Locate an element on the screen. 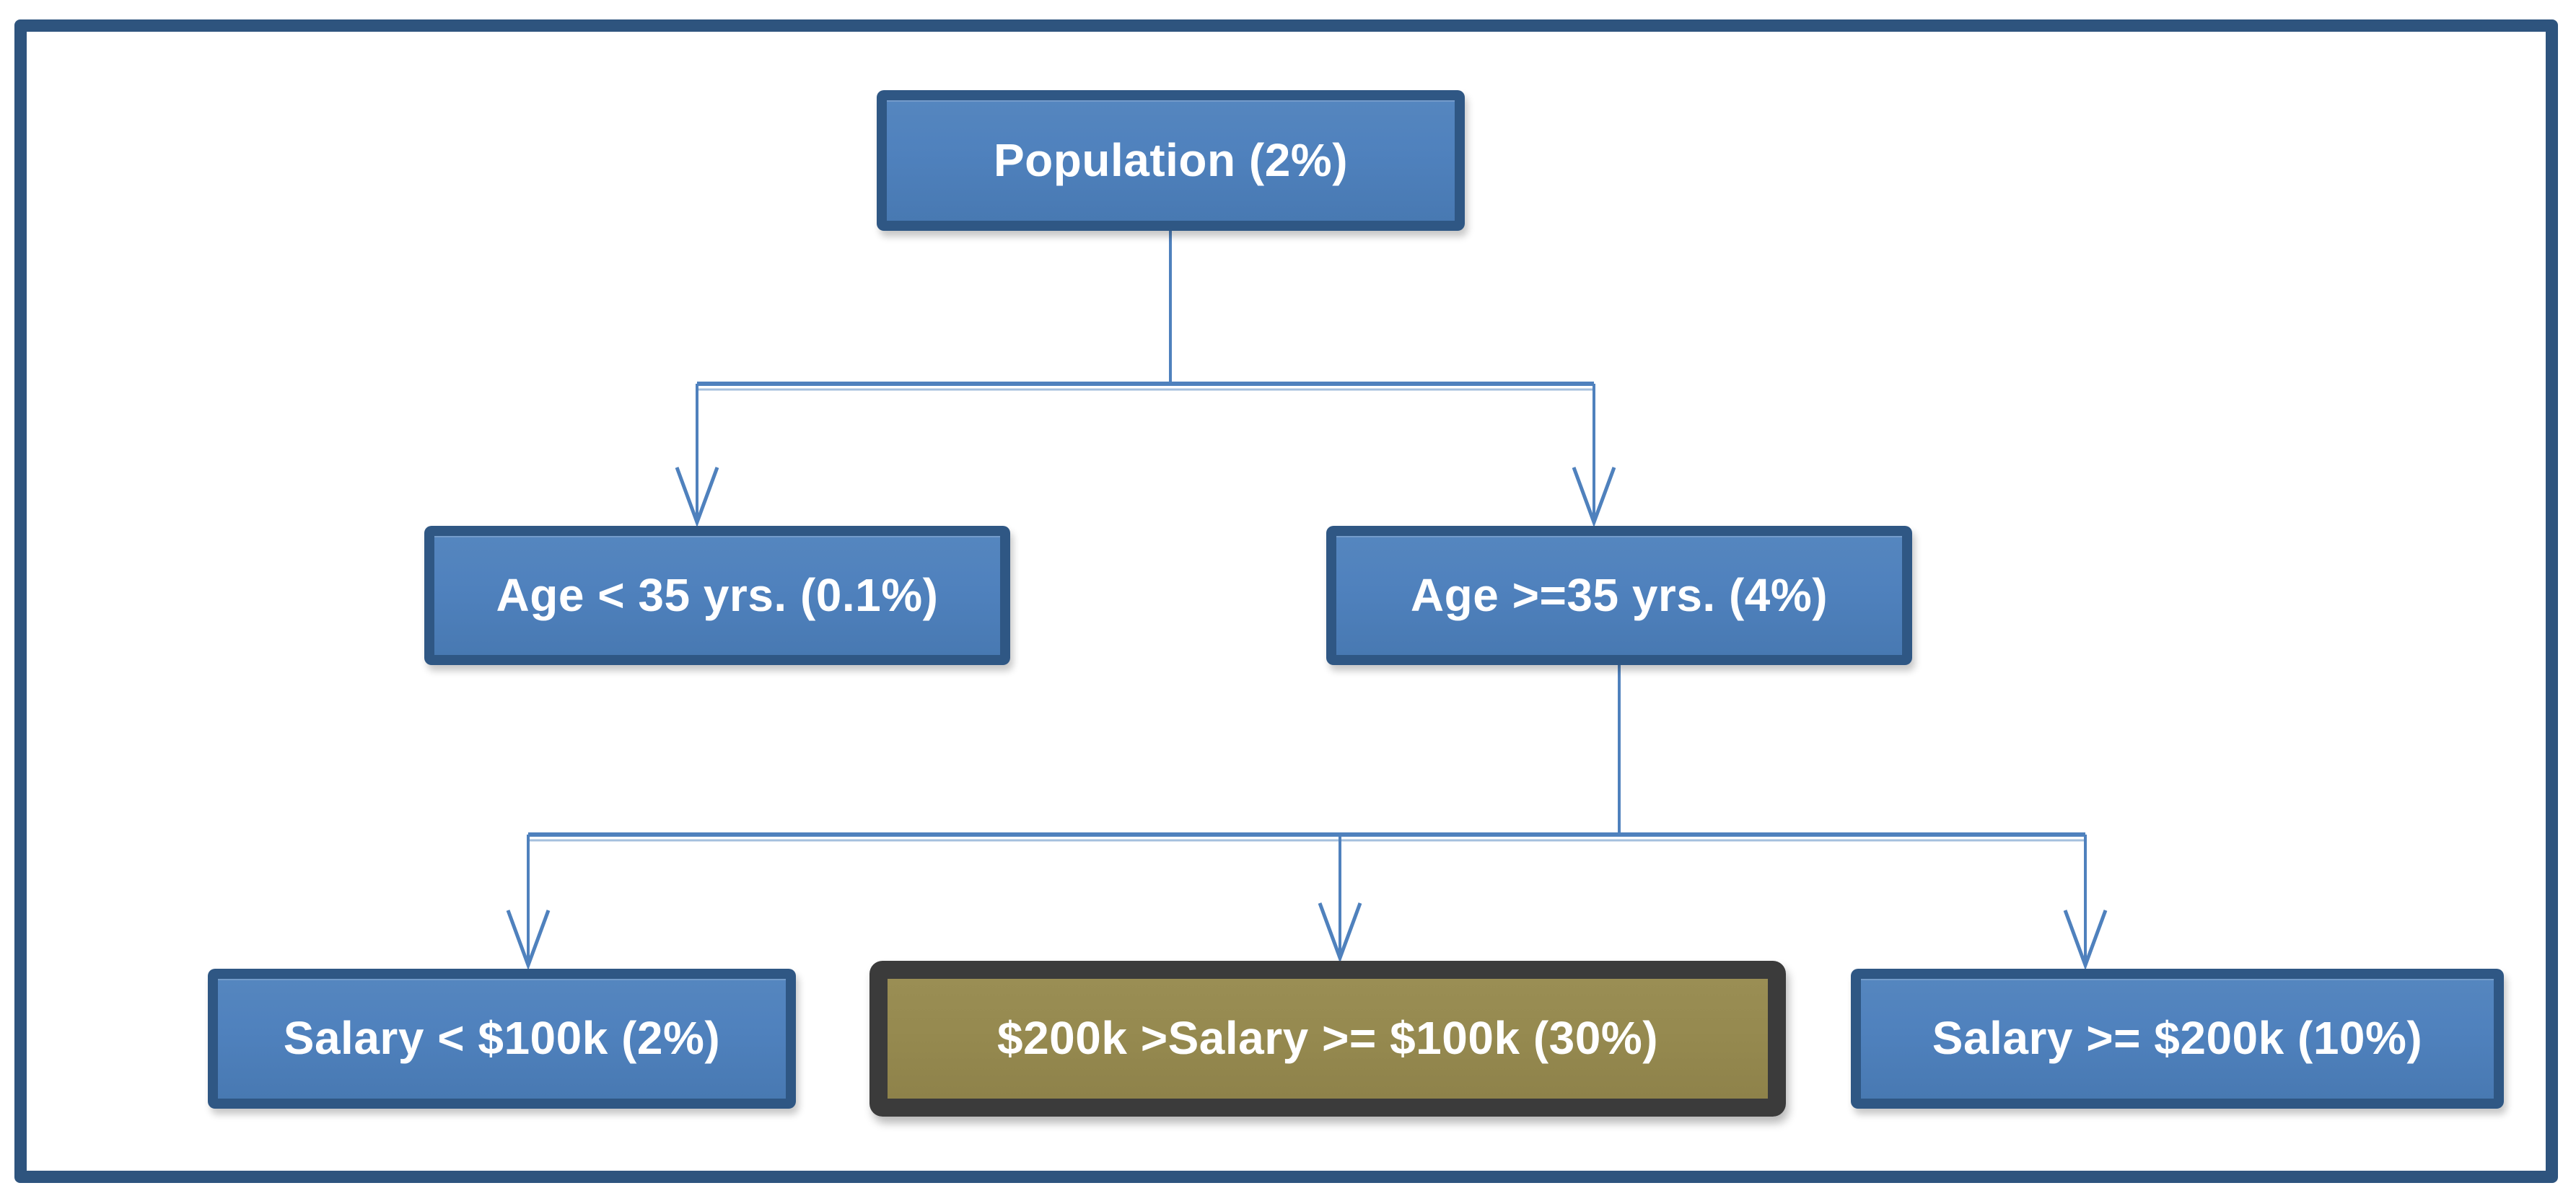  node-age-ge-35-label: Age >=35 yrs. (4%) is located at coordinates (1619, 594).